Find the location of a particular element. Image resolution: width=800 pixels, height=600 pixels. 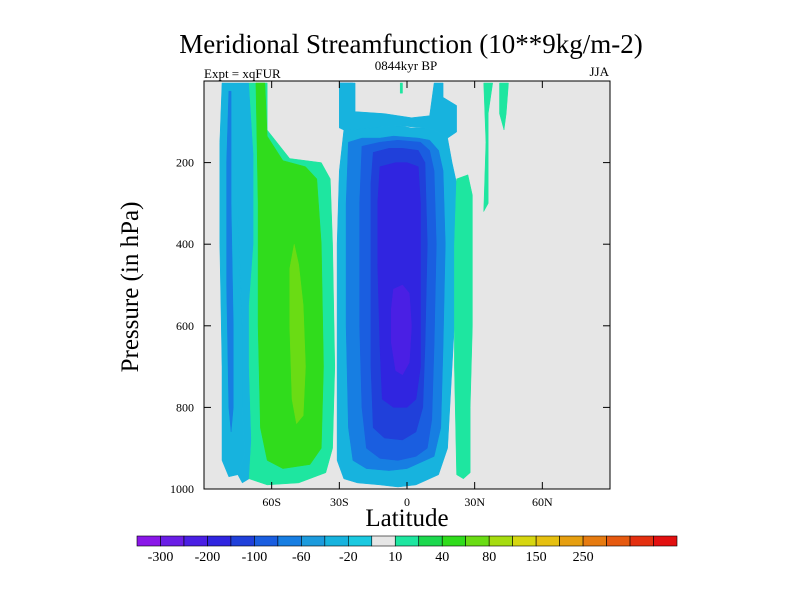

colorbar-boxes is located at coordinates (407, 541).